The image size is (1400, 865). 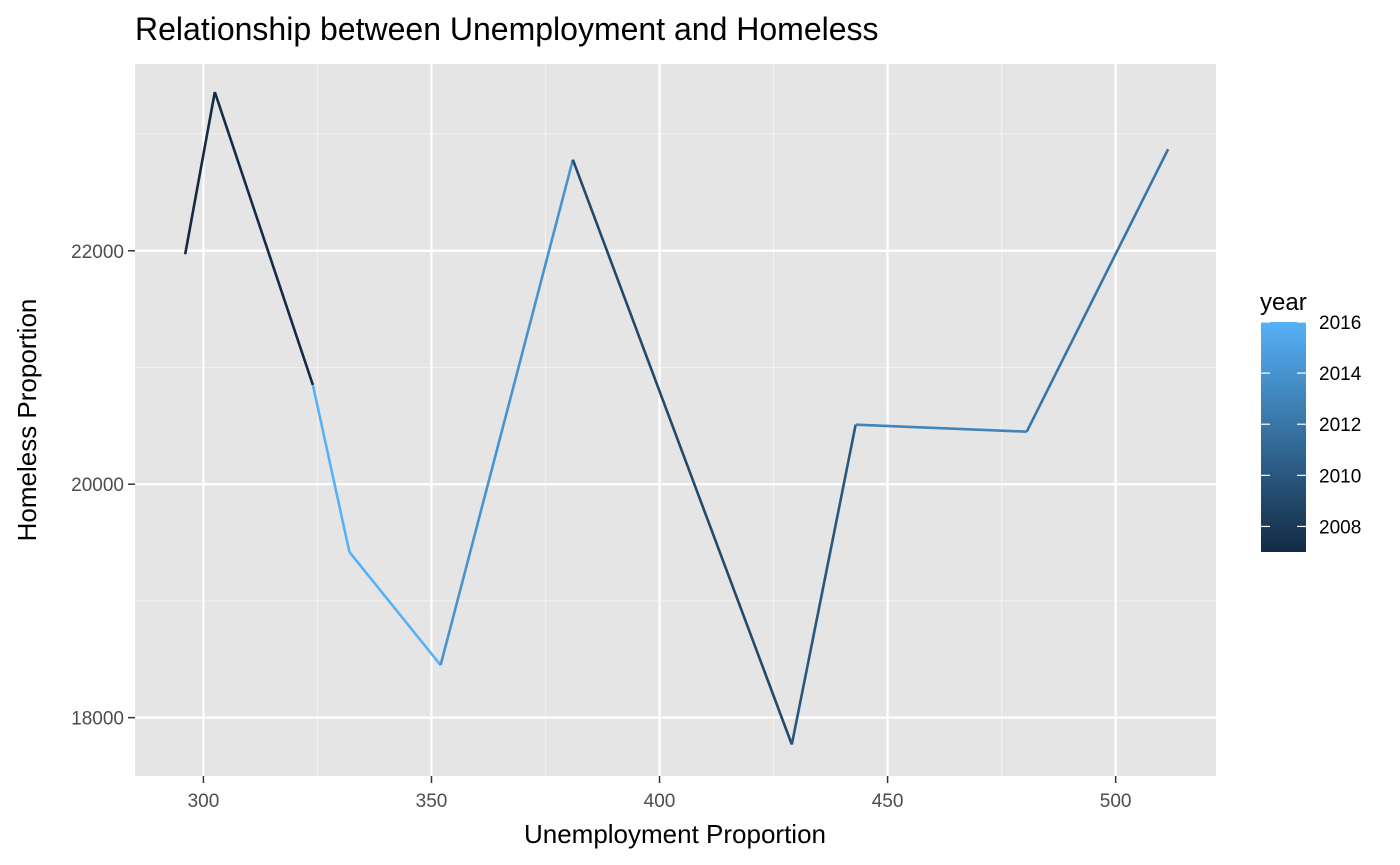 I want to click on legend-tick-label: 2012, so click(x=1340, y=425).